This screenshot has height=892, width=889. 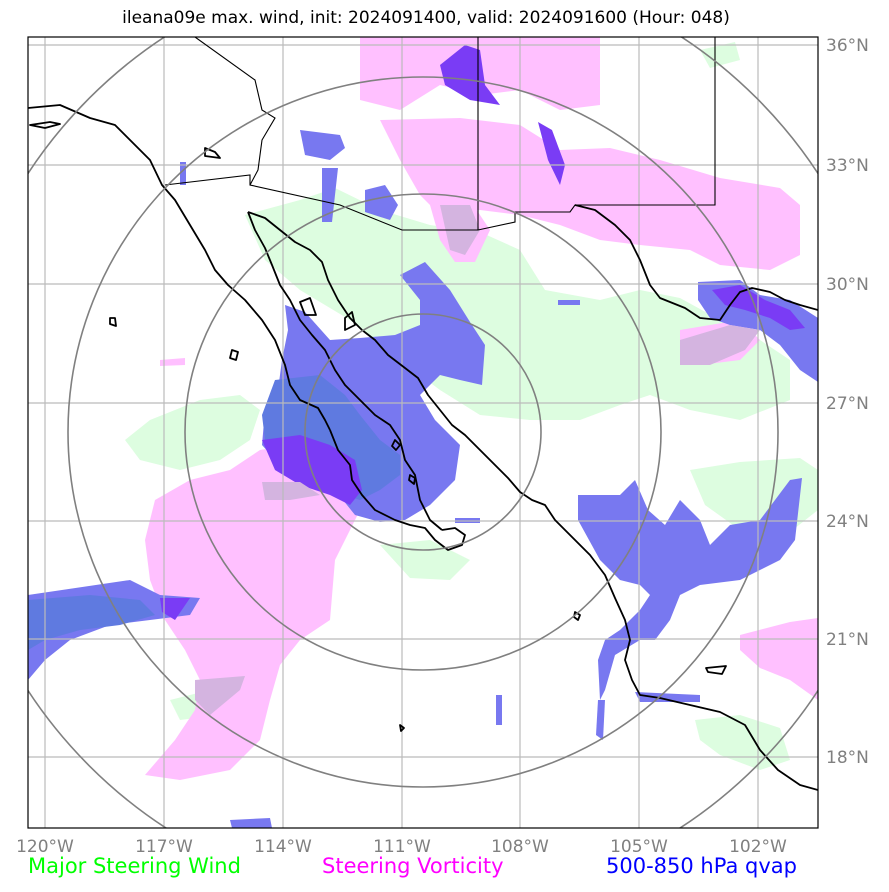 What do you see at coordinates (283, 847) in the screenshot?
I see `lon-tick-label: 114°W` at bounding box center [283, 847].